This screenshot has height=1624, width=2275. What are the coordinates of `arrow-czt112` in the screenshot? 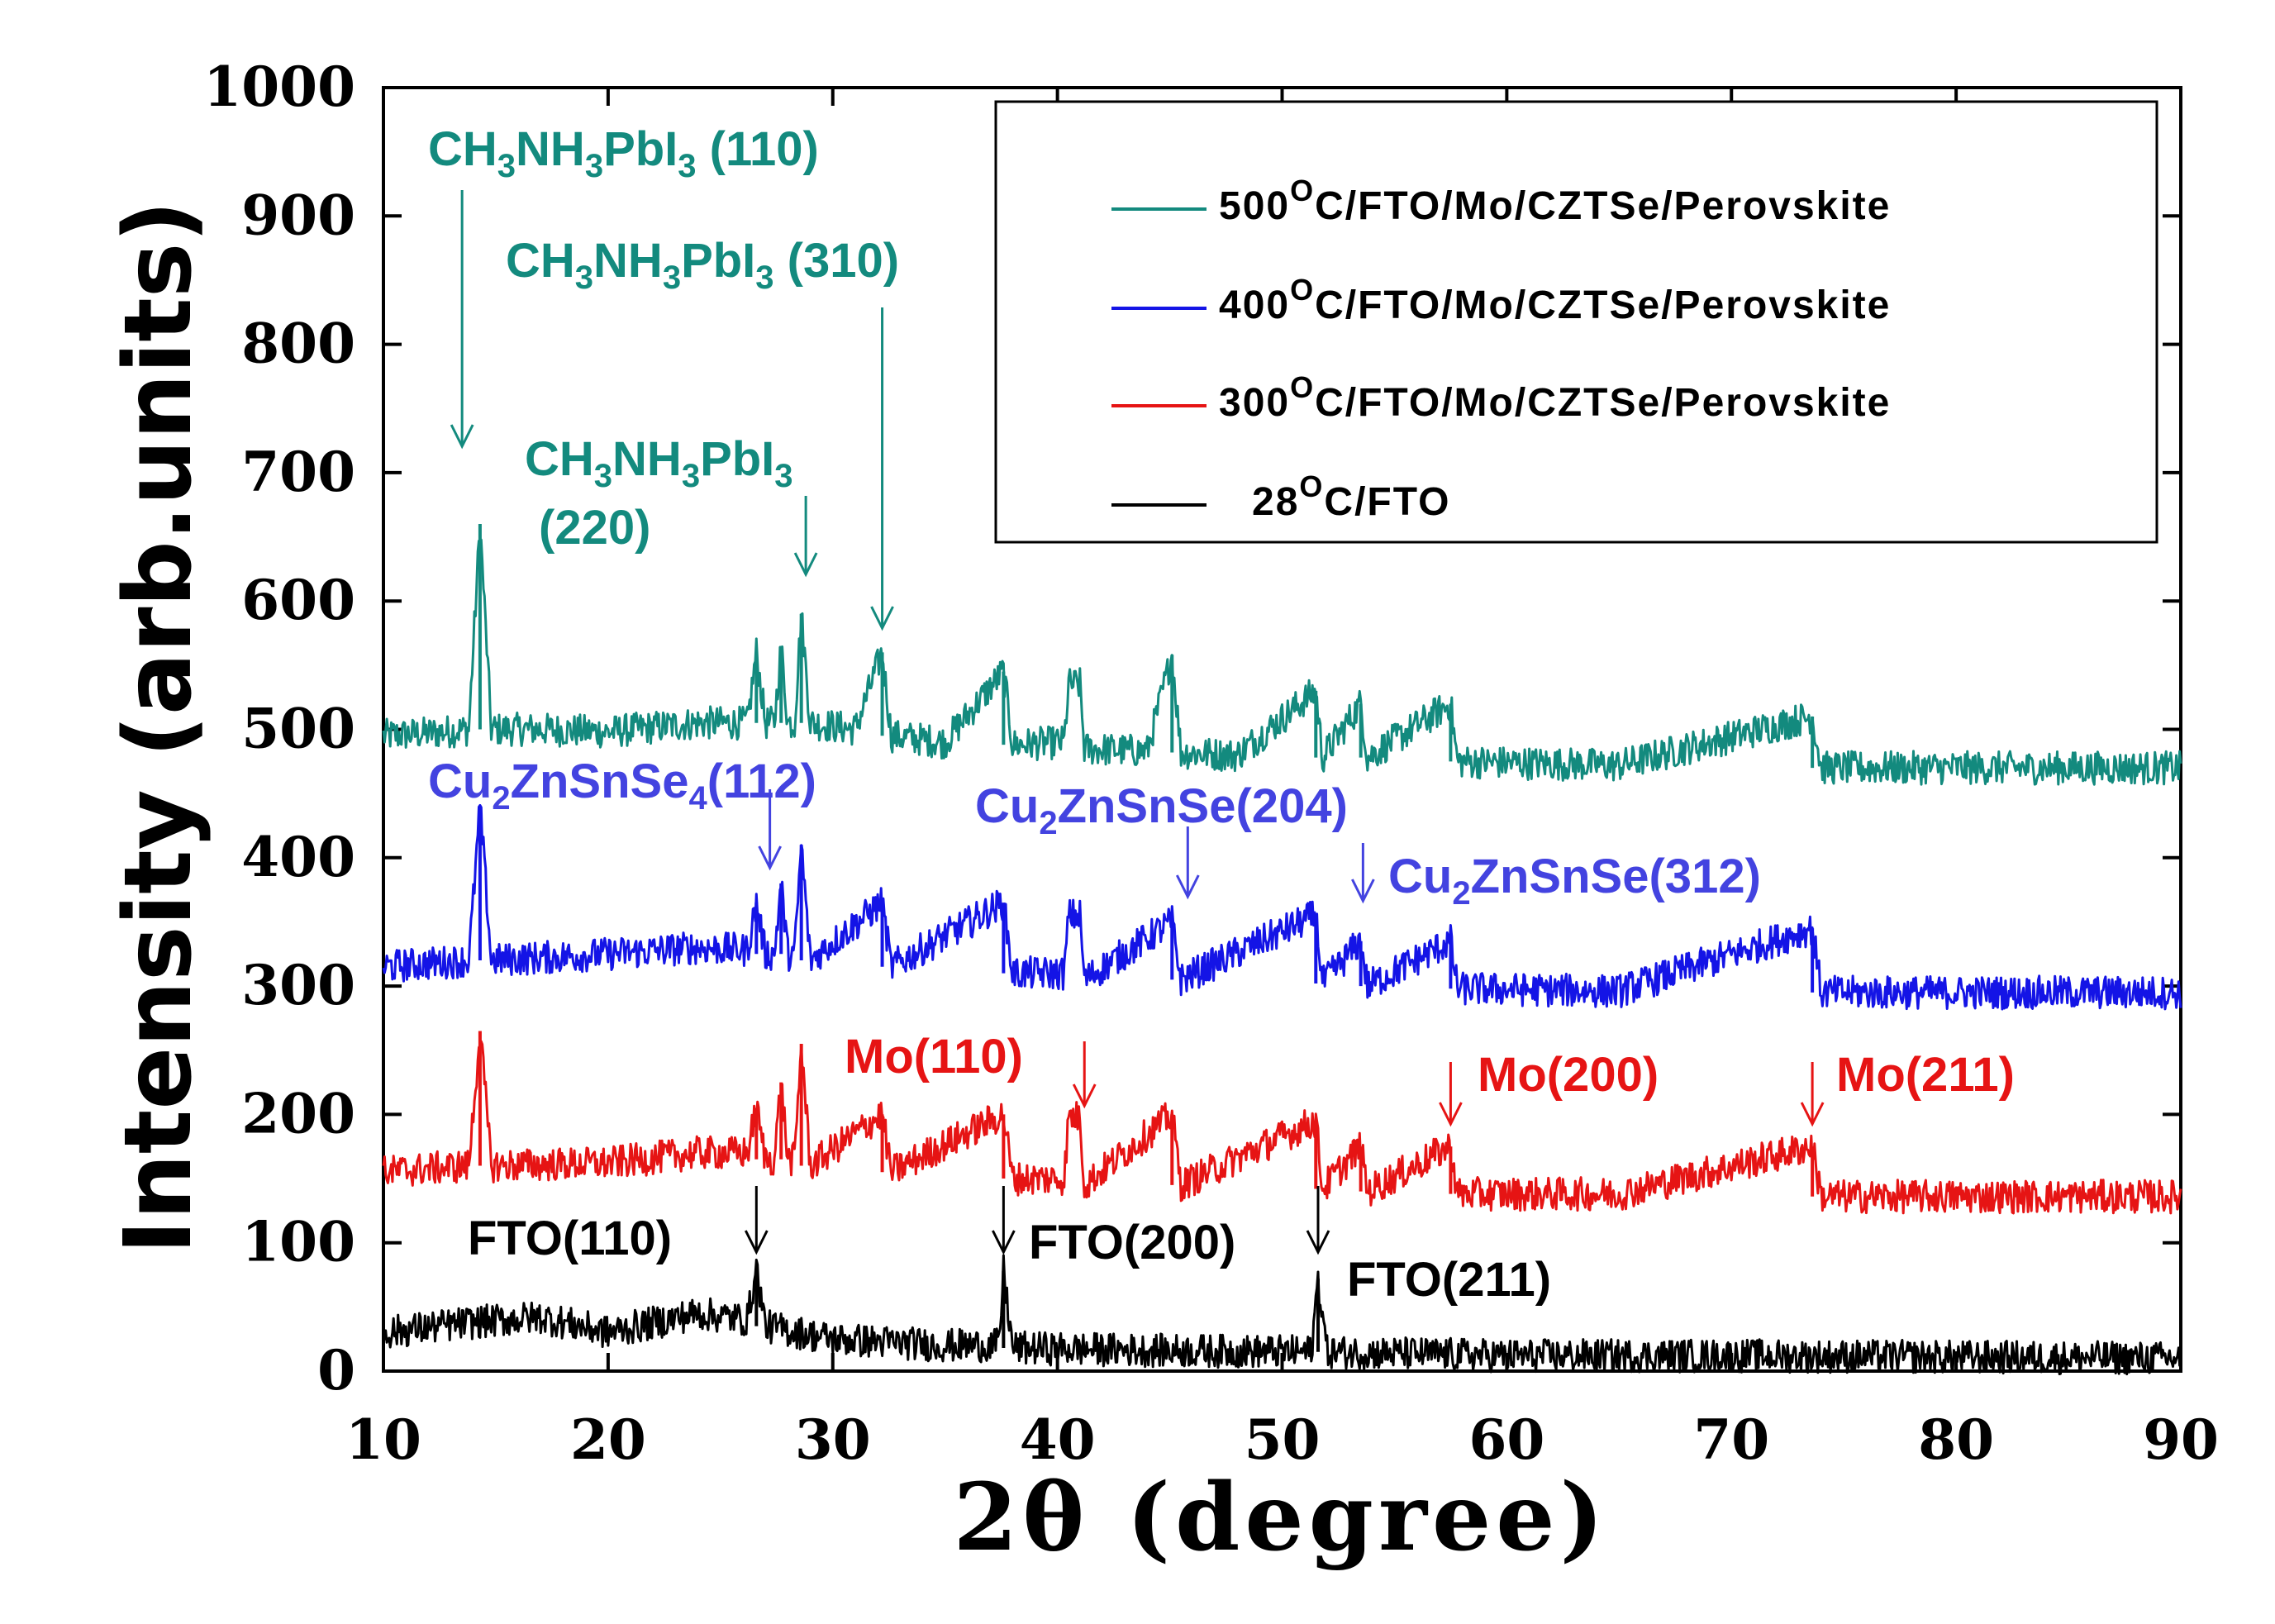 It's located at (770, 830).